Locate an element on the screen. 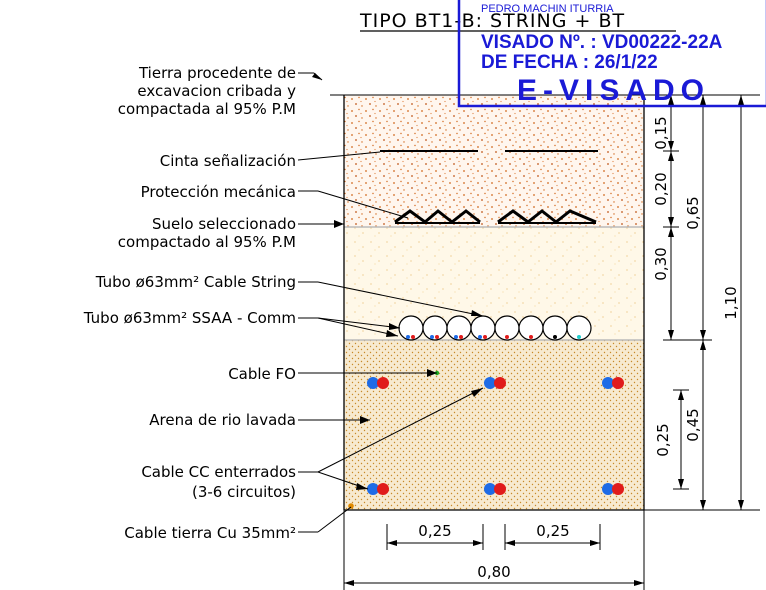  label-tubo-ssaa: Tubo ø63mm² SSAA - Comm is located at coordinates (189, 318).